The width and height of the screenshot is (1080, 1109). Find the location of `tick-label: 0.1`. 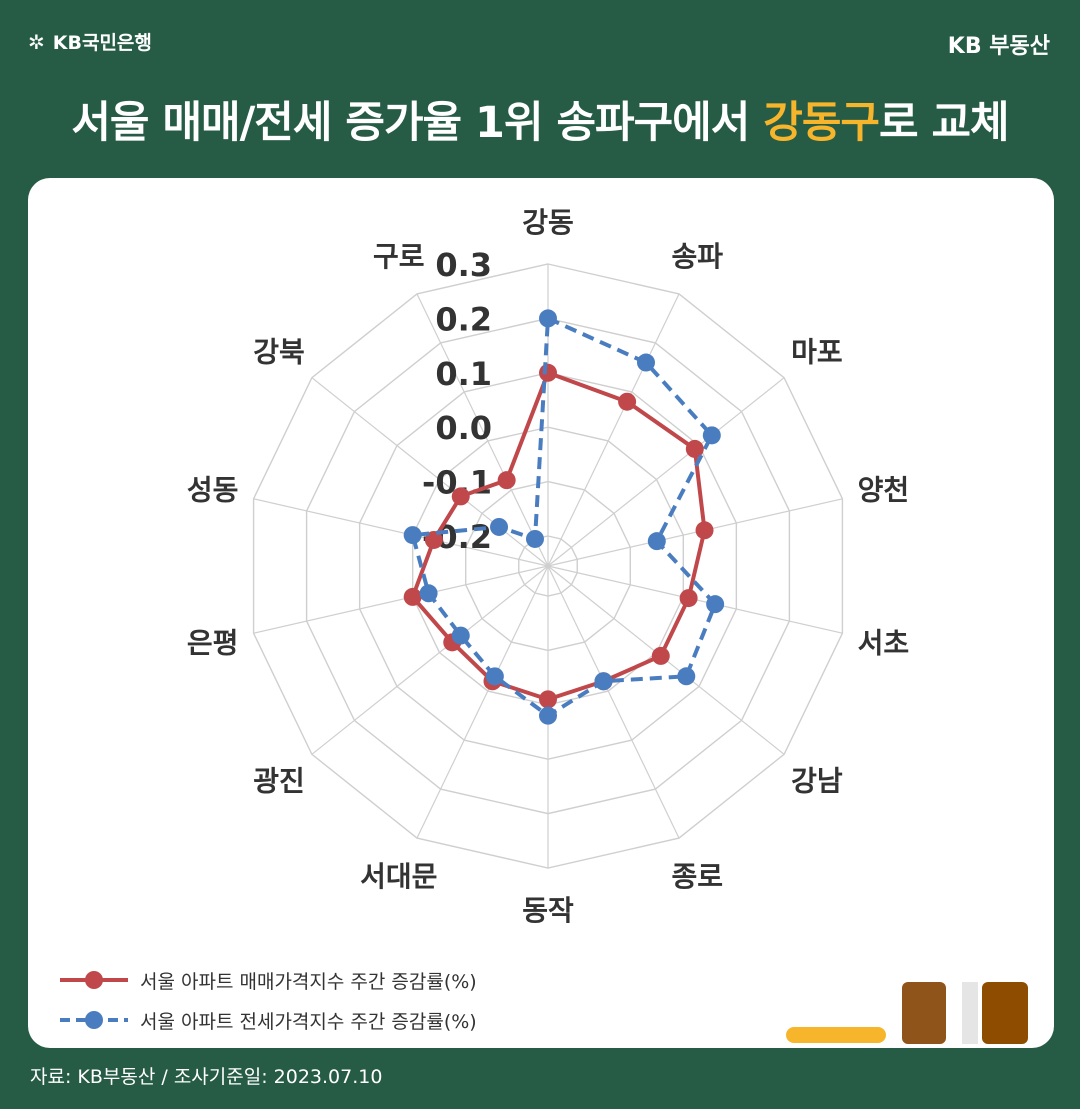

tick-label: 0.1 is located at coordinates (463, 374).